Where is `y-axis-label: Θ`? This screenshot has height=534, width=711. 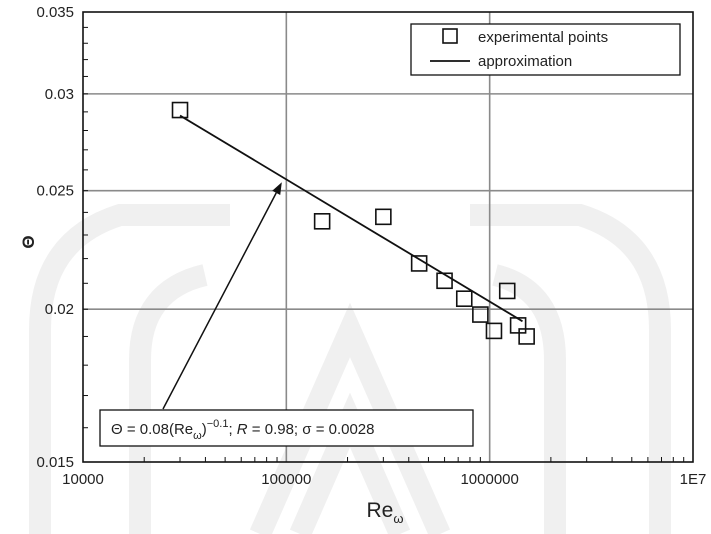
y-axis-label: Θ is located at coordinates (28, 241).